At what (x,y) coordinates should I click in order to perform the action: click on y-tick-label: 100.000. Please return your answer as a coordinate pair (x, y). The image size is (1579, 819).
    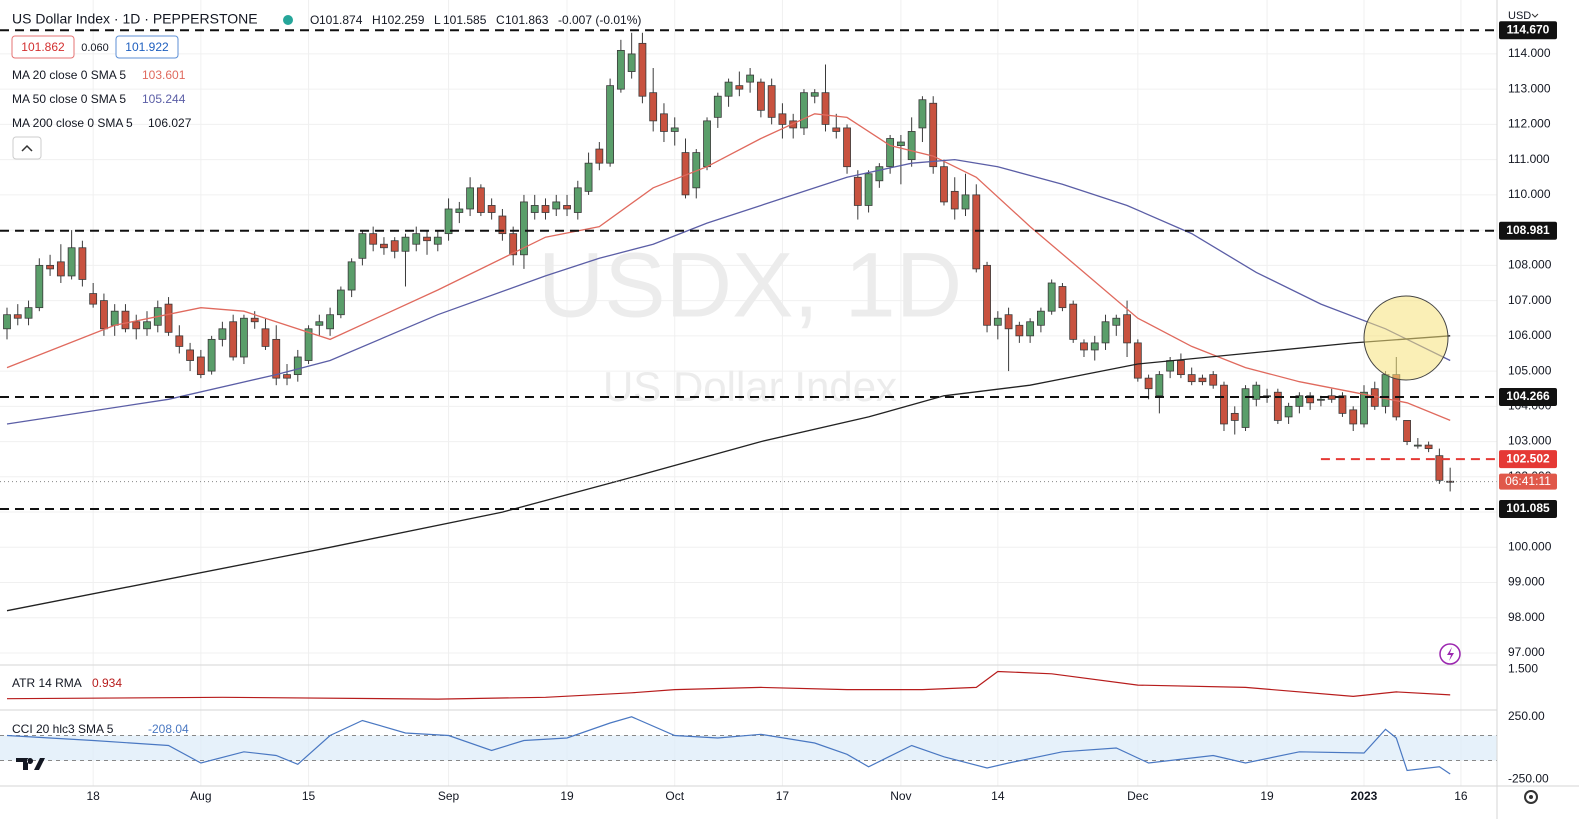
    Looking at the image, I should click on (1530, 546).